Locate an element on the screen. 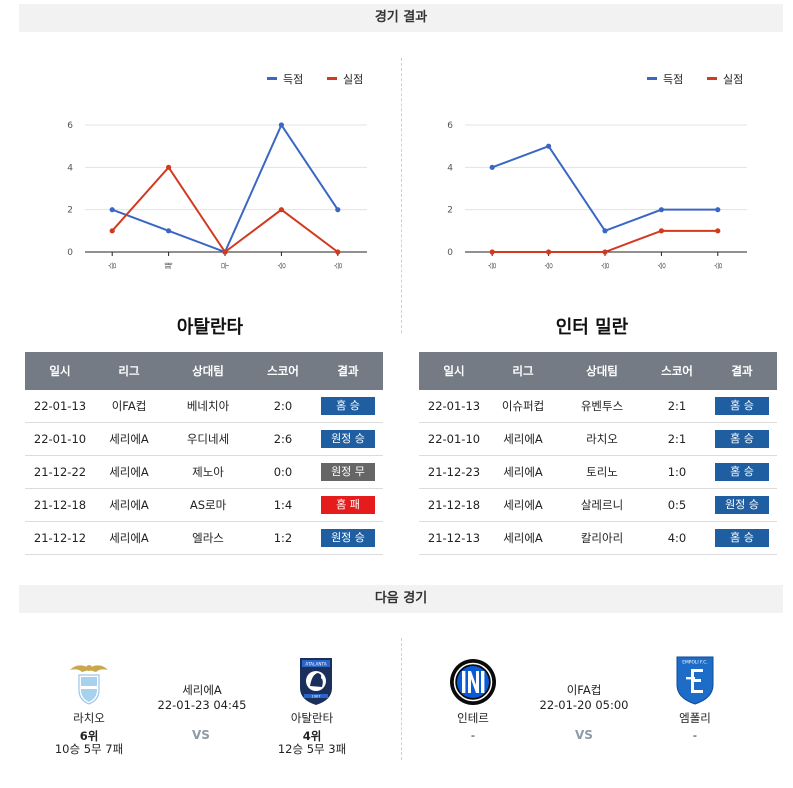 This screenshot has height=788, width=793. left-team-title: 아탈란타 is located at coordinates (210, 327).